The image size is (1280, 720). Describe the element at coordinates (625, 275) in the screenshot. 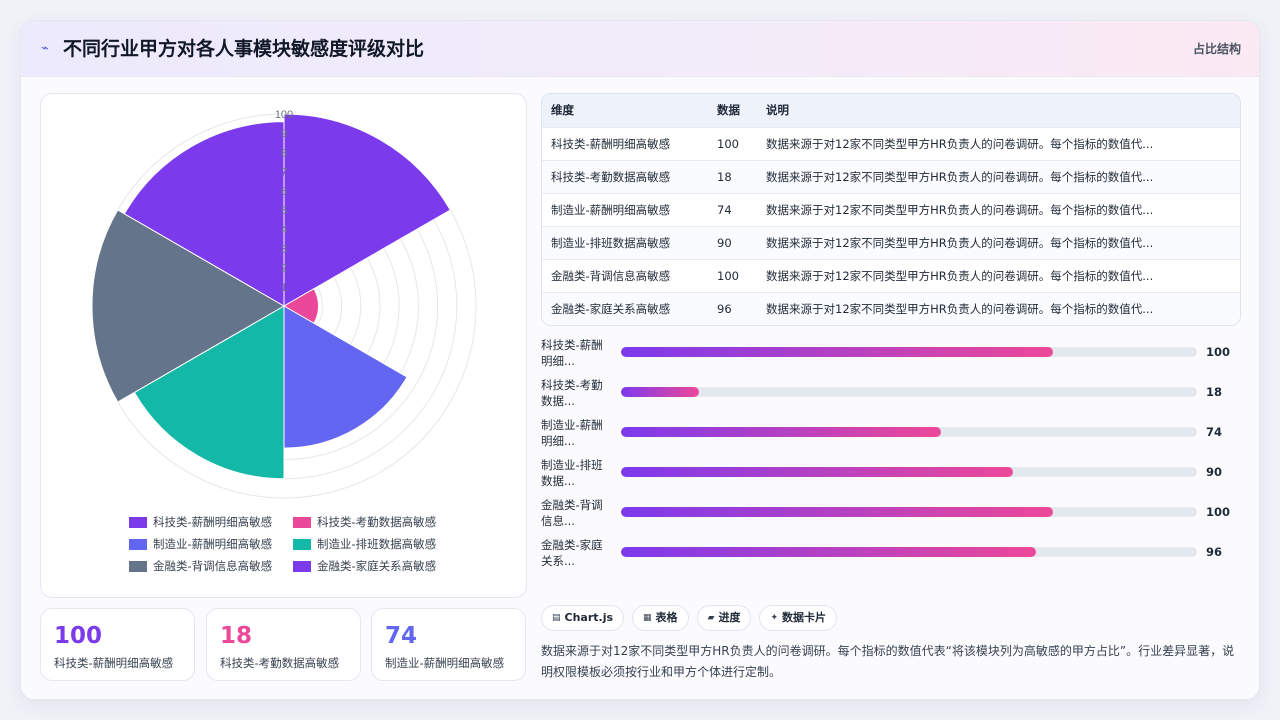

I see `table-cell: 金融类-背调信息高敏感` at that location.